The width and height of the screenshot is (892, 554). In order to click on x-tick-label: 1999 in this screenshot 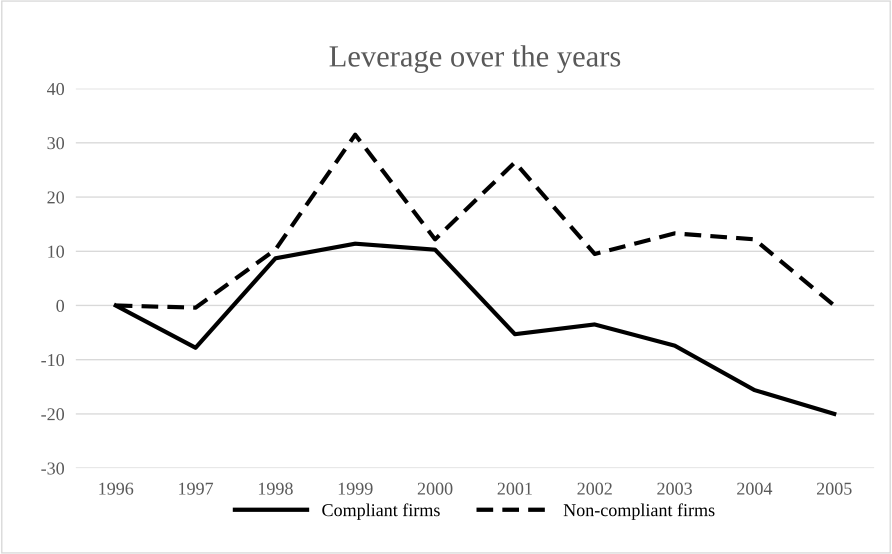, I will do `click(355, 488)`.